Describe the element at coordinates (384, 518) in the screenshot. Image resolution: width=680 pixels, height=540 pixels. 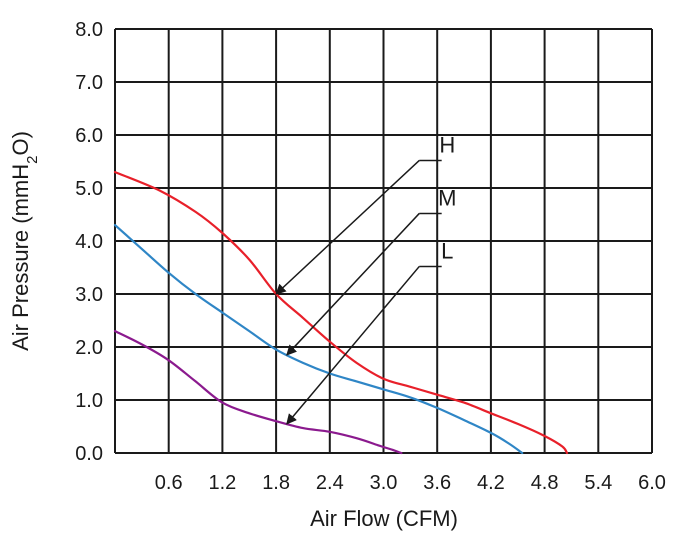
I see `x-axis-label: Air Flow (CFM)` at that location.